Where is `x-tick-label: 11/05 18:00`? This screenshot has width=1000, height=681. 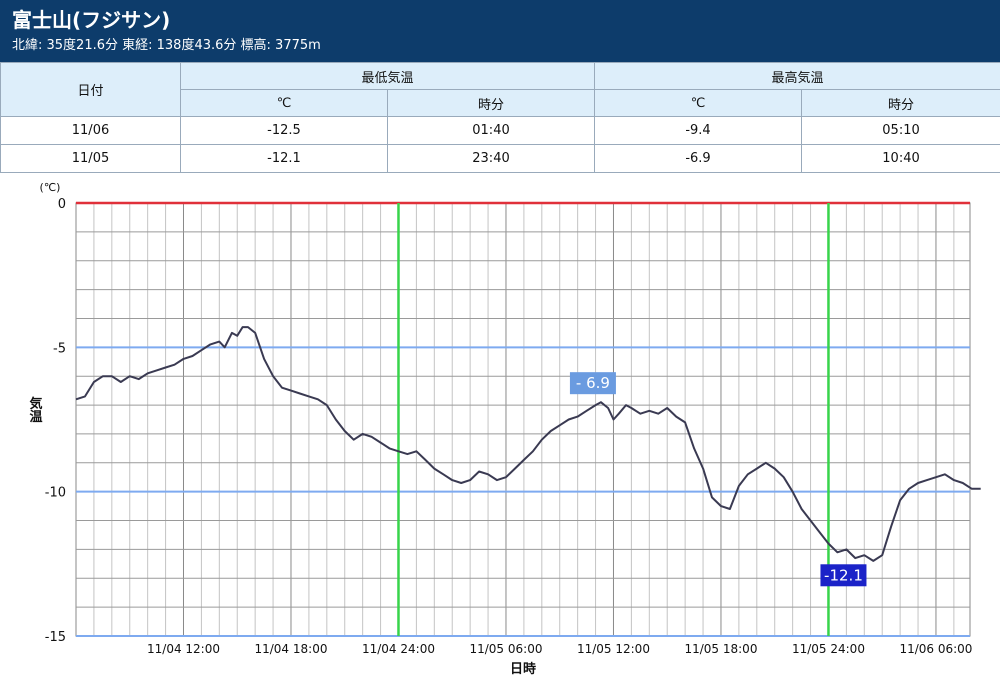
x-tick-label: 11/05 18:00 is located at coordinates (720, 649).